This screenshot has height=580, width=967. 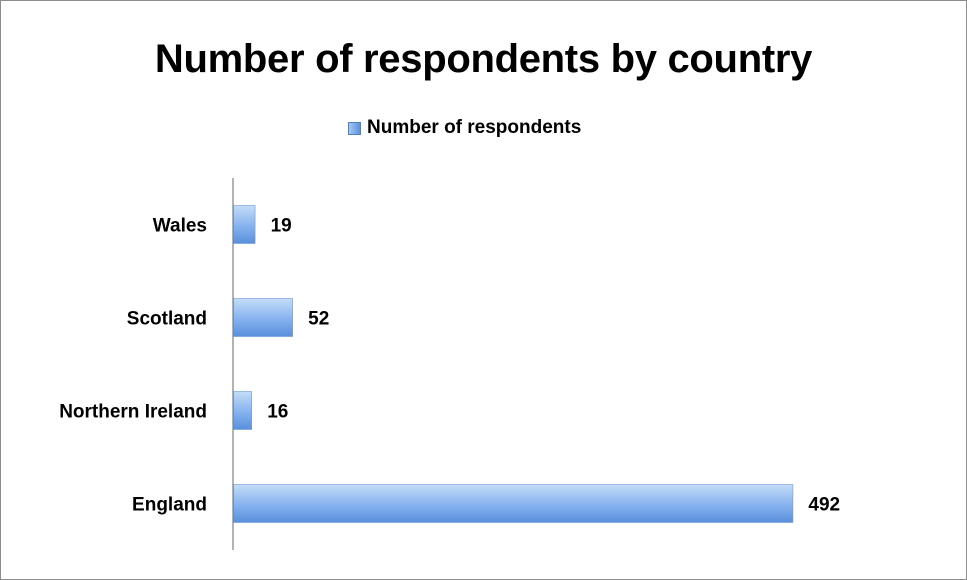 What do you see at coordinates (263, 317) in the screenshot?
I see `bar-scotland` at bounding box center [263, 317].